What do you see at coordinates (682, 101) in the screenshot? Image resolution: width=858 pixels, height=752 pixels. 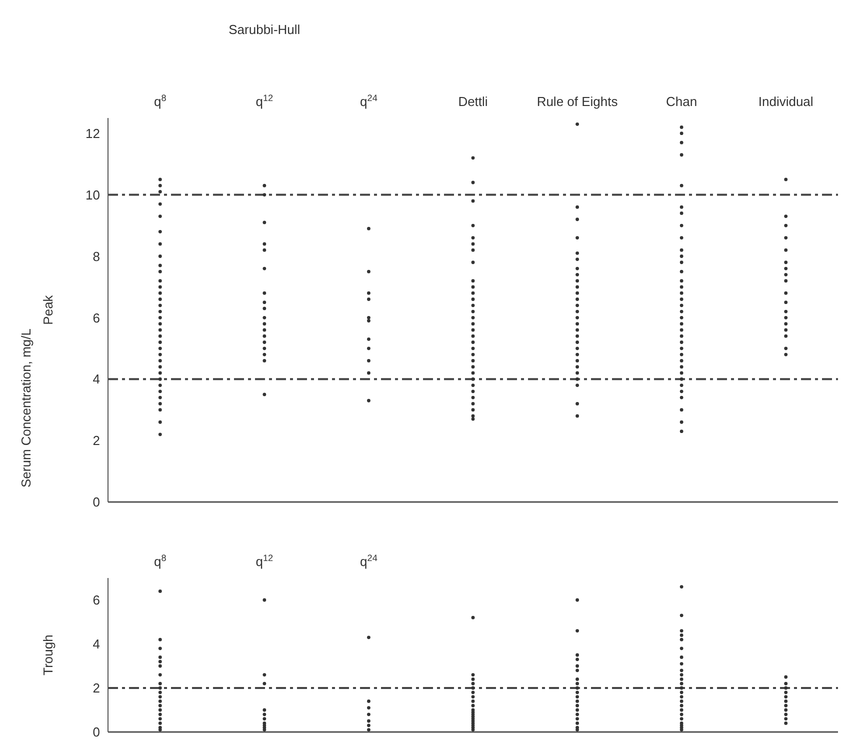 I see `x-tick-label: Chan` at bounding box center [682, 101].